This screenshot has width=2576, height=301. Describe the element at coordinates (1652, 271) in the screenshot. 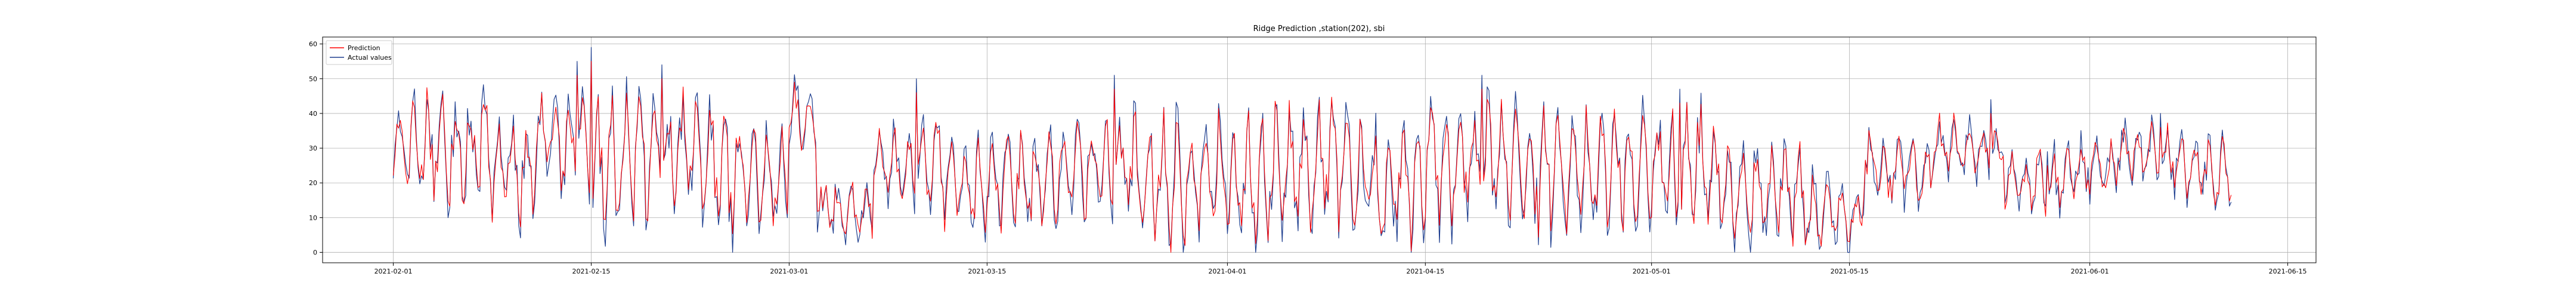

I see `x-tick-label: 2021-05-01` at that location.